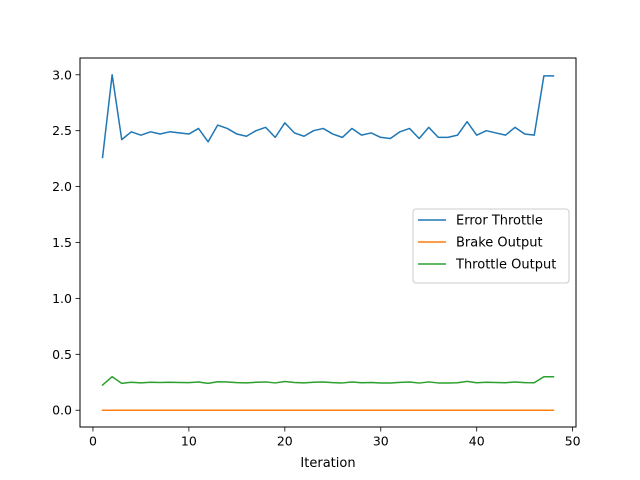 Image resolution: width=640 pixels, height=480 pixels. What do you see at coordinates (335, 438) in the screenshot?
I see `x-axis: 0 10 20 30 40 50` at bounding box center [335, 438].